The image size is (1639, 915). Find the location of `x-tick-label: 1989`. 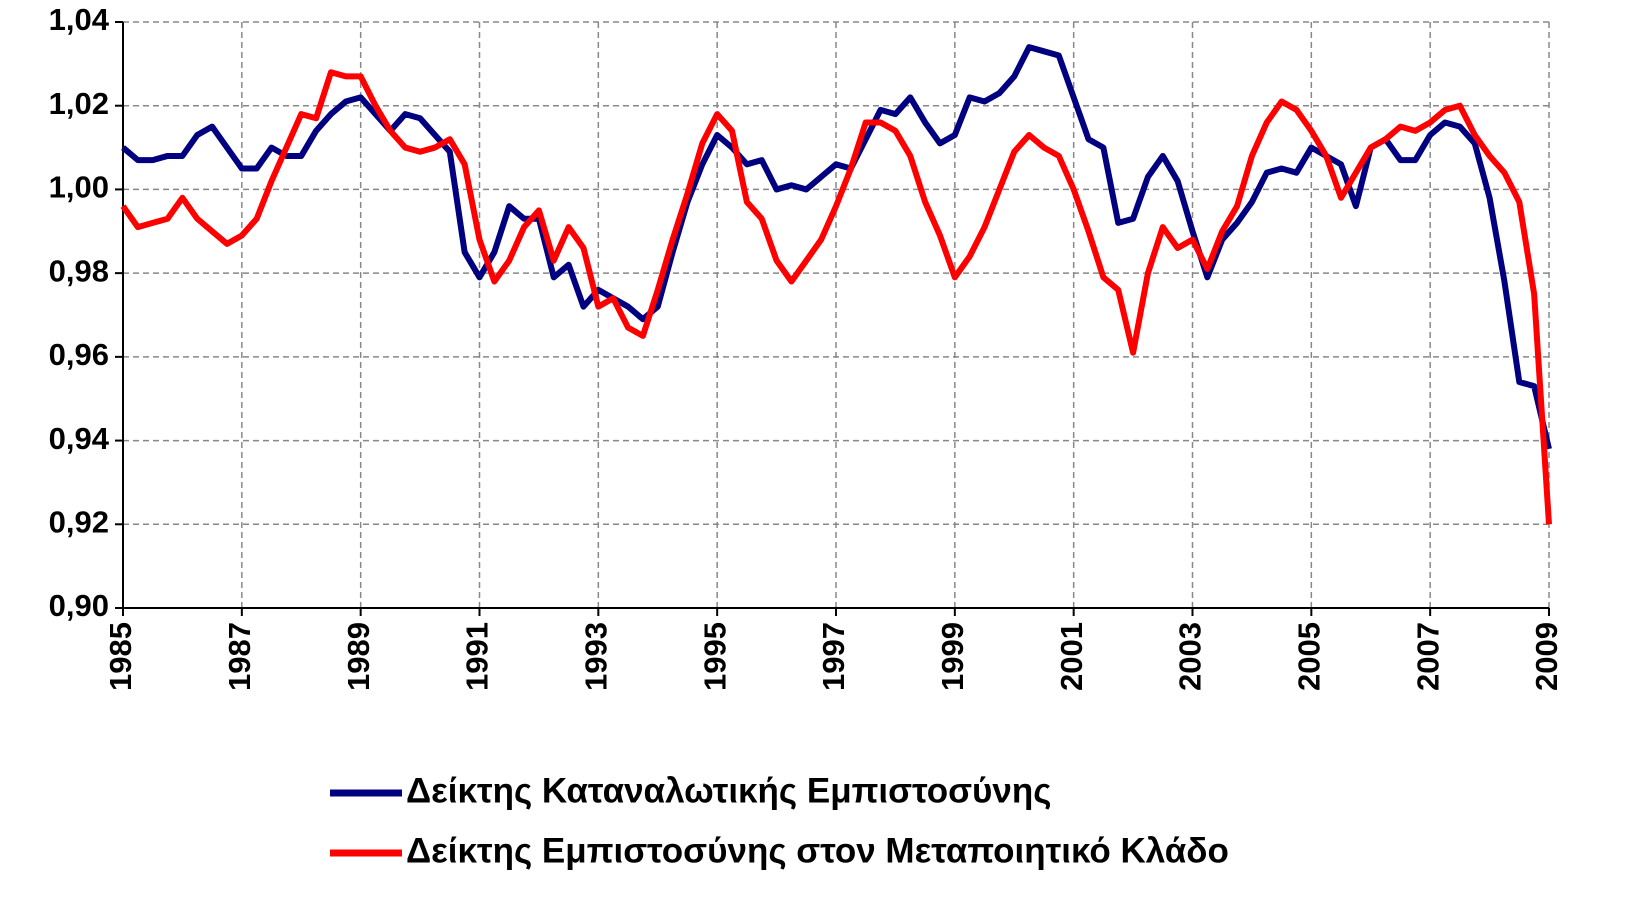

x-tick-label: 1989 is located at coordinates (358, 656).